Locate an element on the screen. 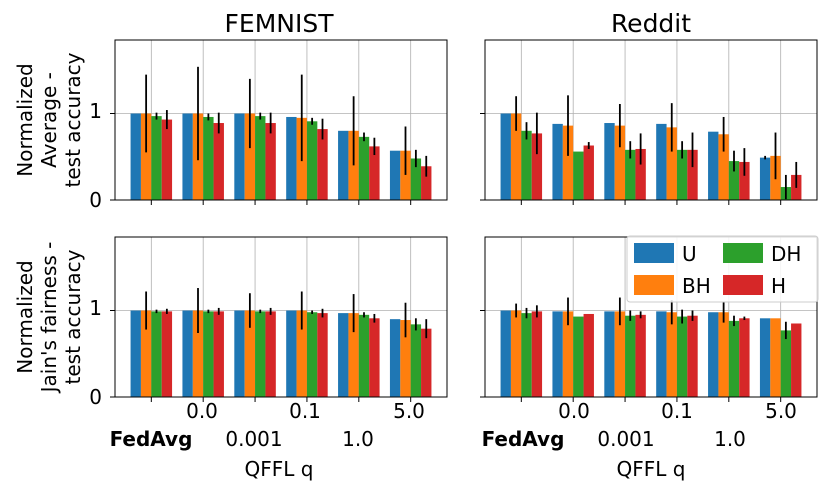 The image size is (831, 496). xtick-label-right-5.0: 5.0 is located at coordinates (781, 411).